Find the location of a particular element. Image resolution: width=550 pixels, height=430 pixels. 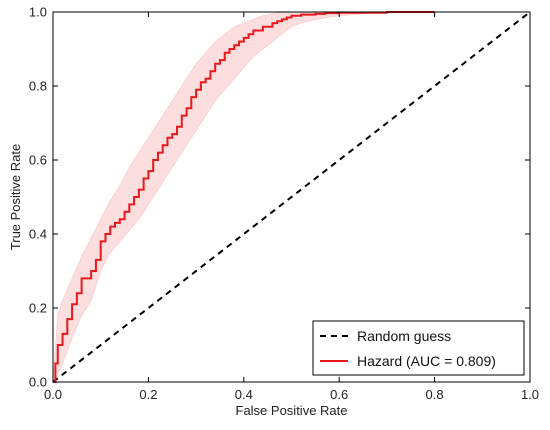

x-axis-label: False Positive Rate is located at coordinates (292, 410).